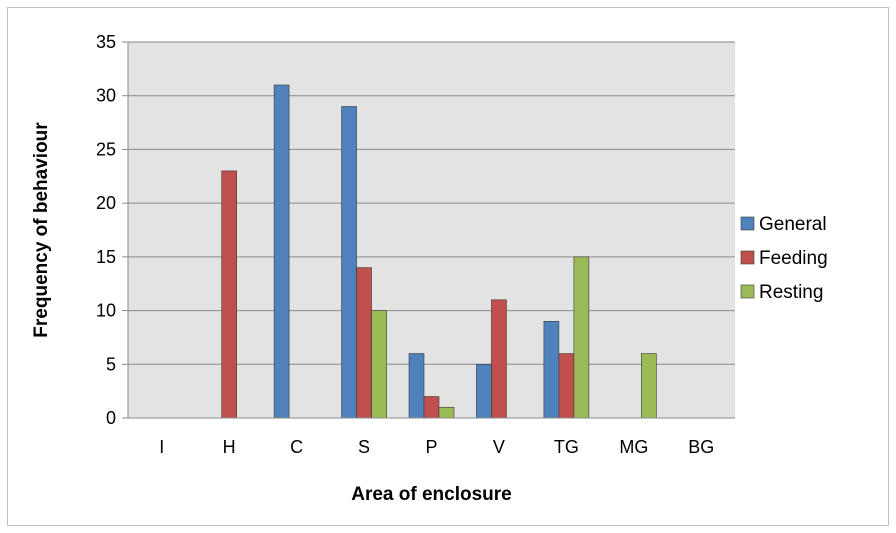 This screenshot has width=896, height=533. What do you see at coordinates (484, 391) in the screenshot?
I see `bar-general-v` at bounding box center [484, 391].